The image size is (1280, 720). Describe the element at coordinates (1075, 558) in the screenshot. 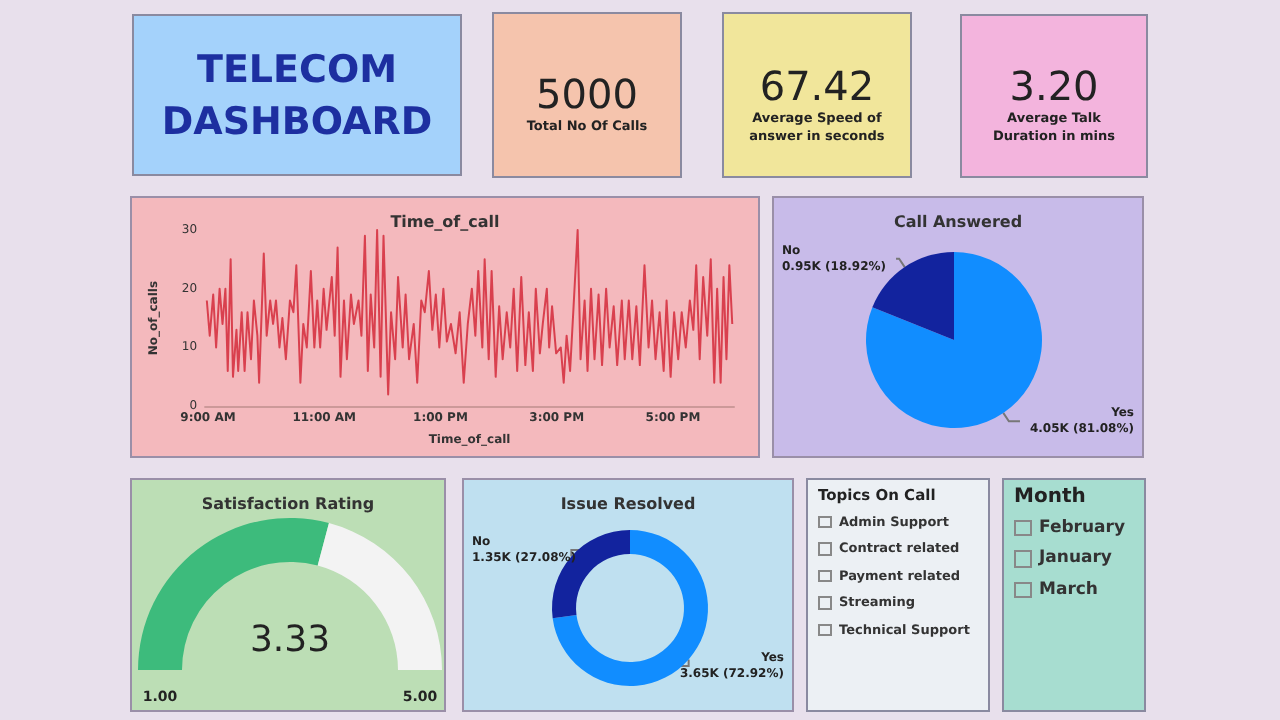

I see `category-label: January` at that location.